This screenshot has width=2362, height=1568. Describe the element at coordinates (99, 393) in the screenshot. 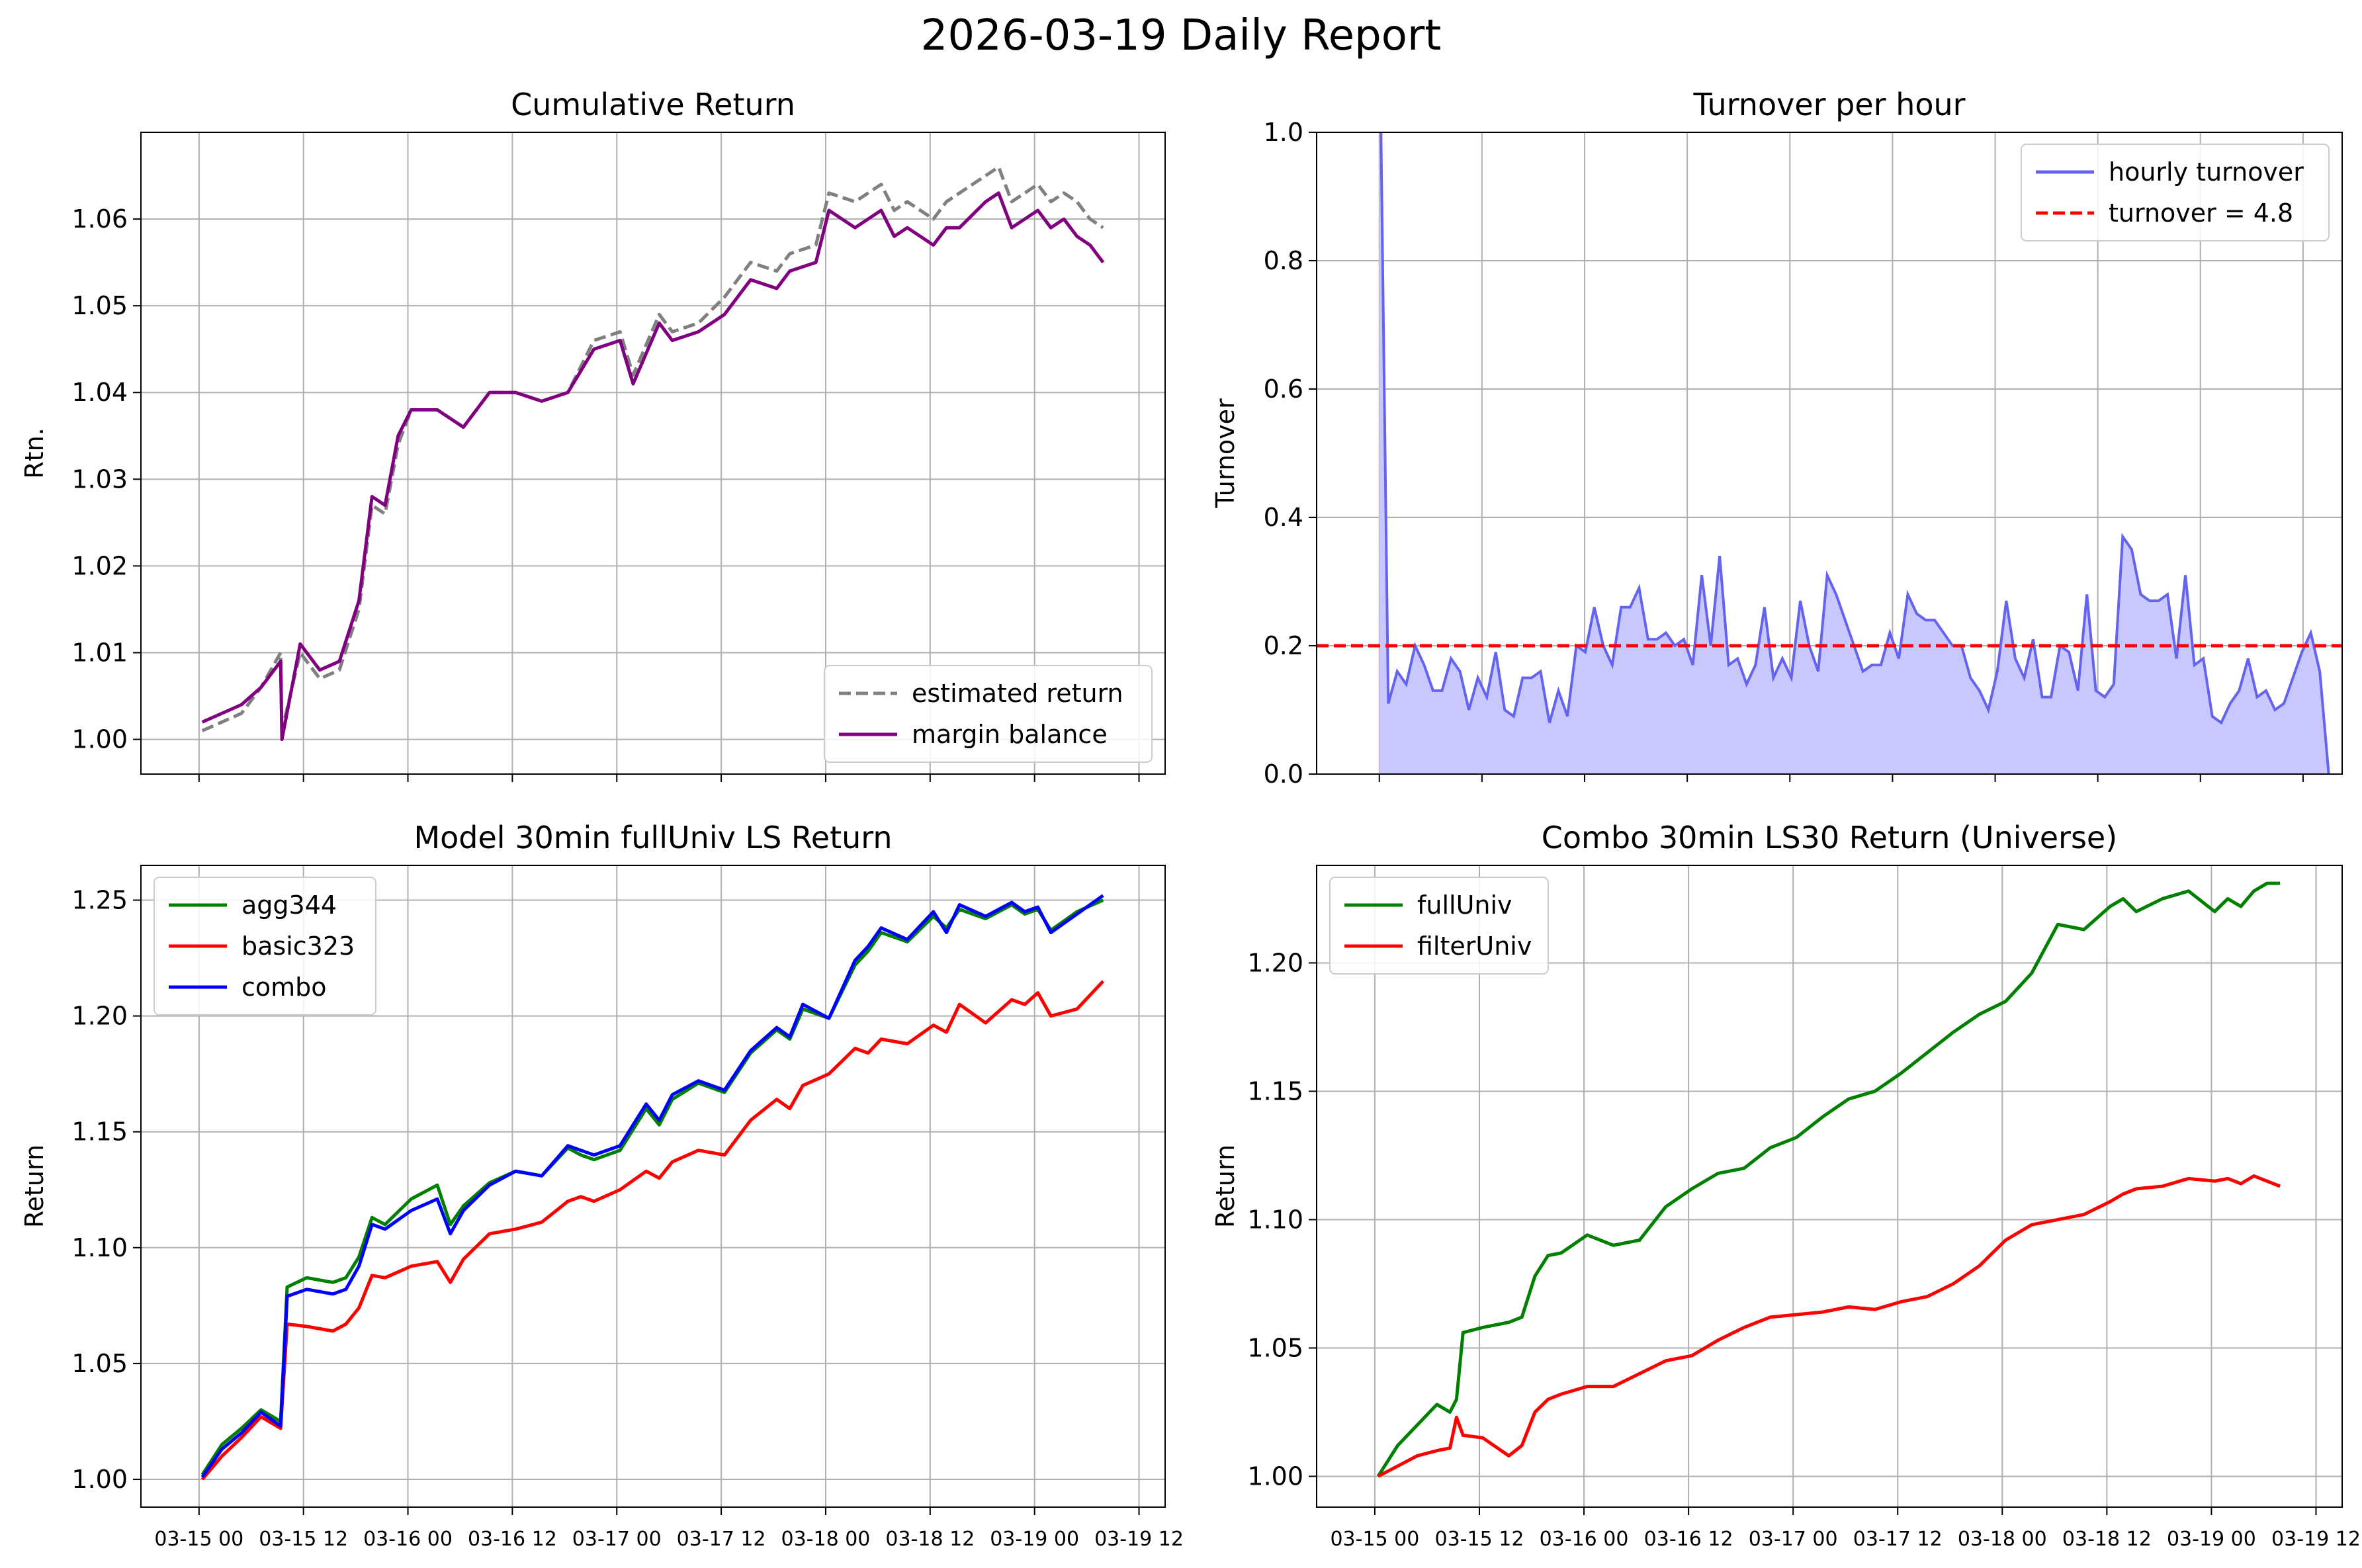

I see `y-tick-label: 1.04` at that location.